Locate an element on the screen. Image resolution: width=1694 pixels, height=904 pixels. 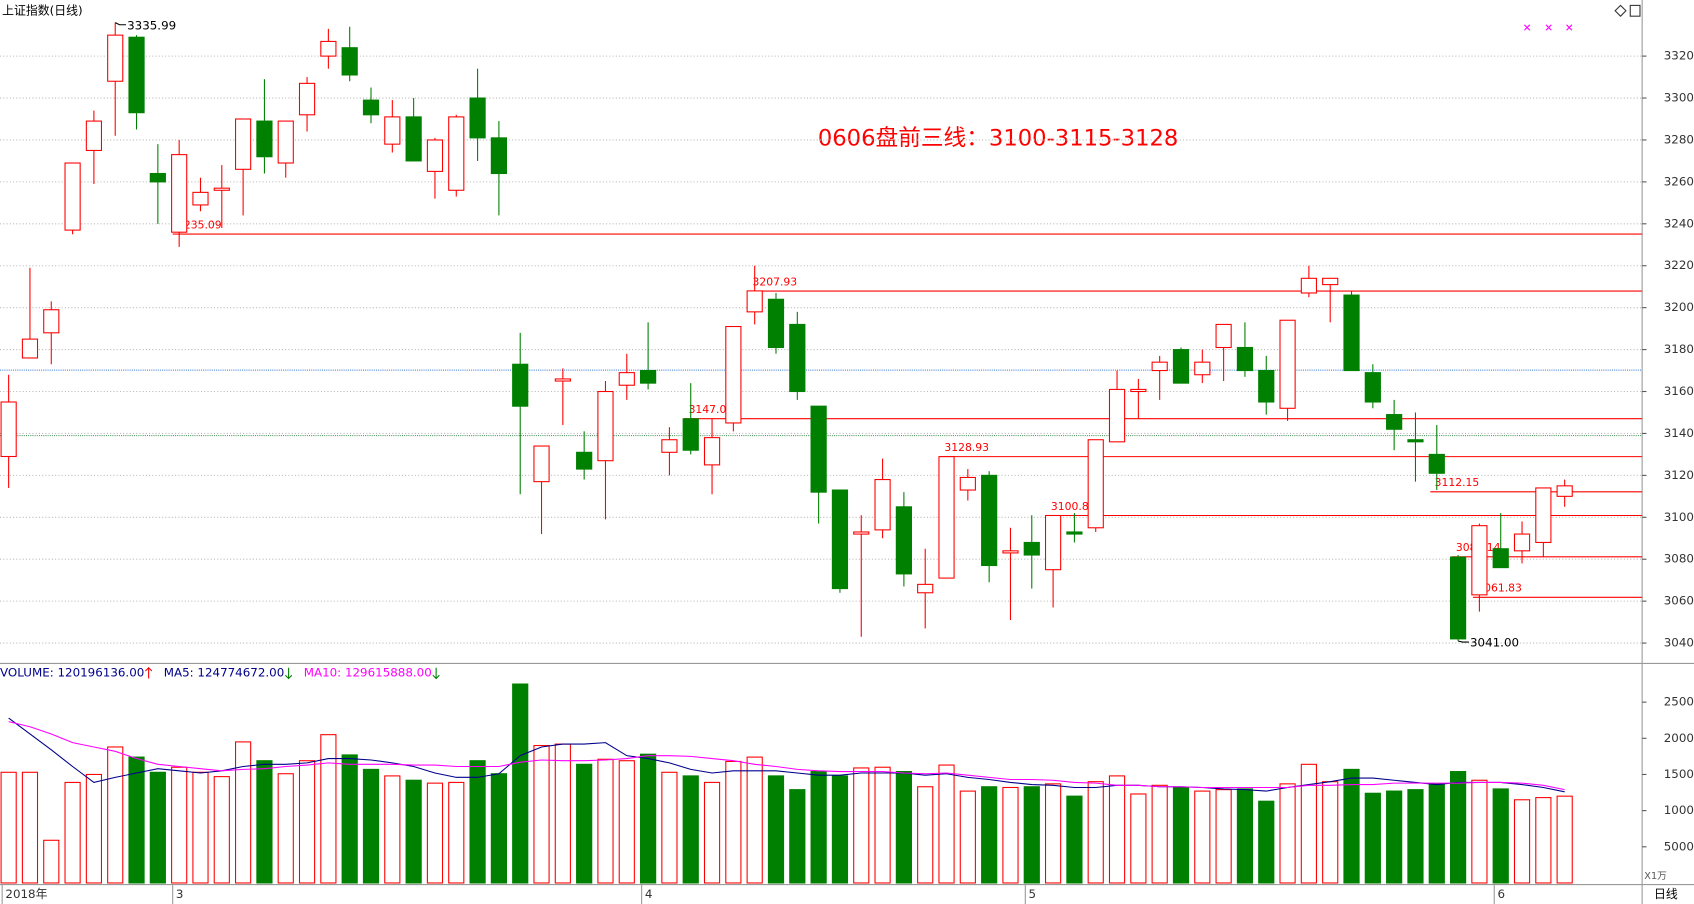
y-tick-label: 3240 is located at coordinates (1679, 223).